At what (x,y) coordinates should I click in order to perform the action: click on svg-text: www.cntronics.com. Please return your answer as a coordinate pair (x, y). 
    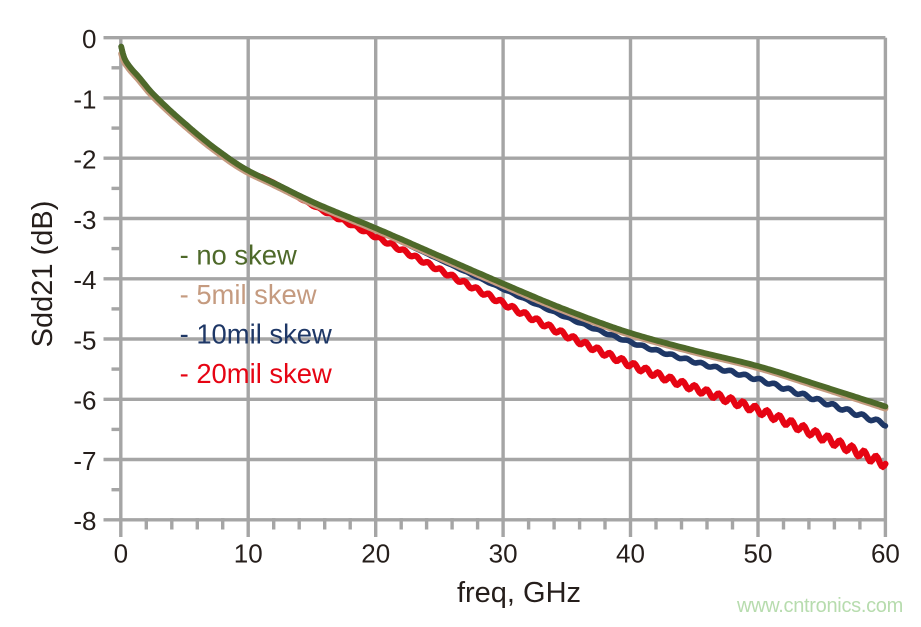
    Looking at the image, I should click on (819, 606).